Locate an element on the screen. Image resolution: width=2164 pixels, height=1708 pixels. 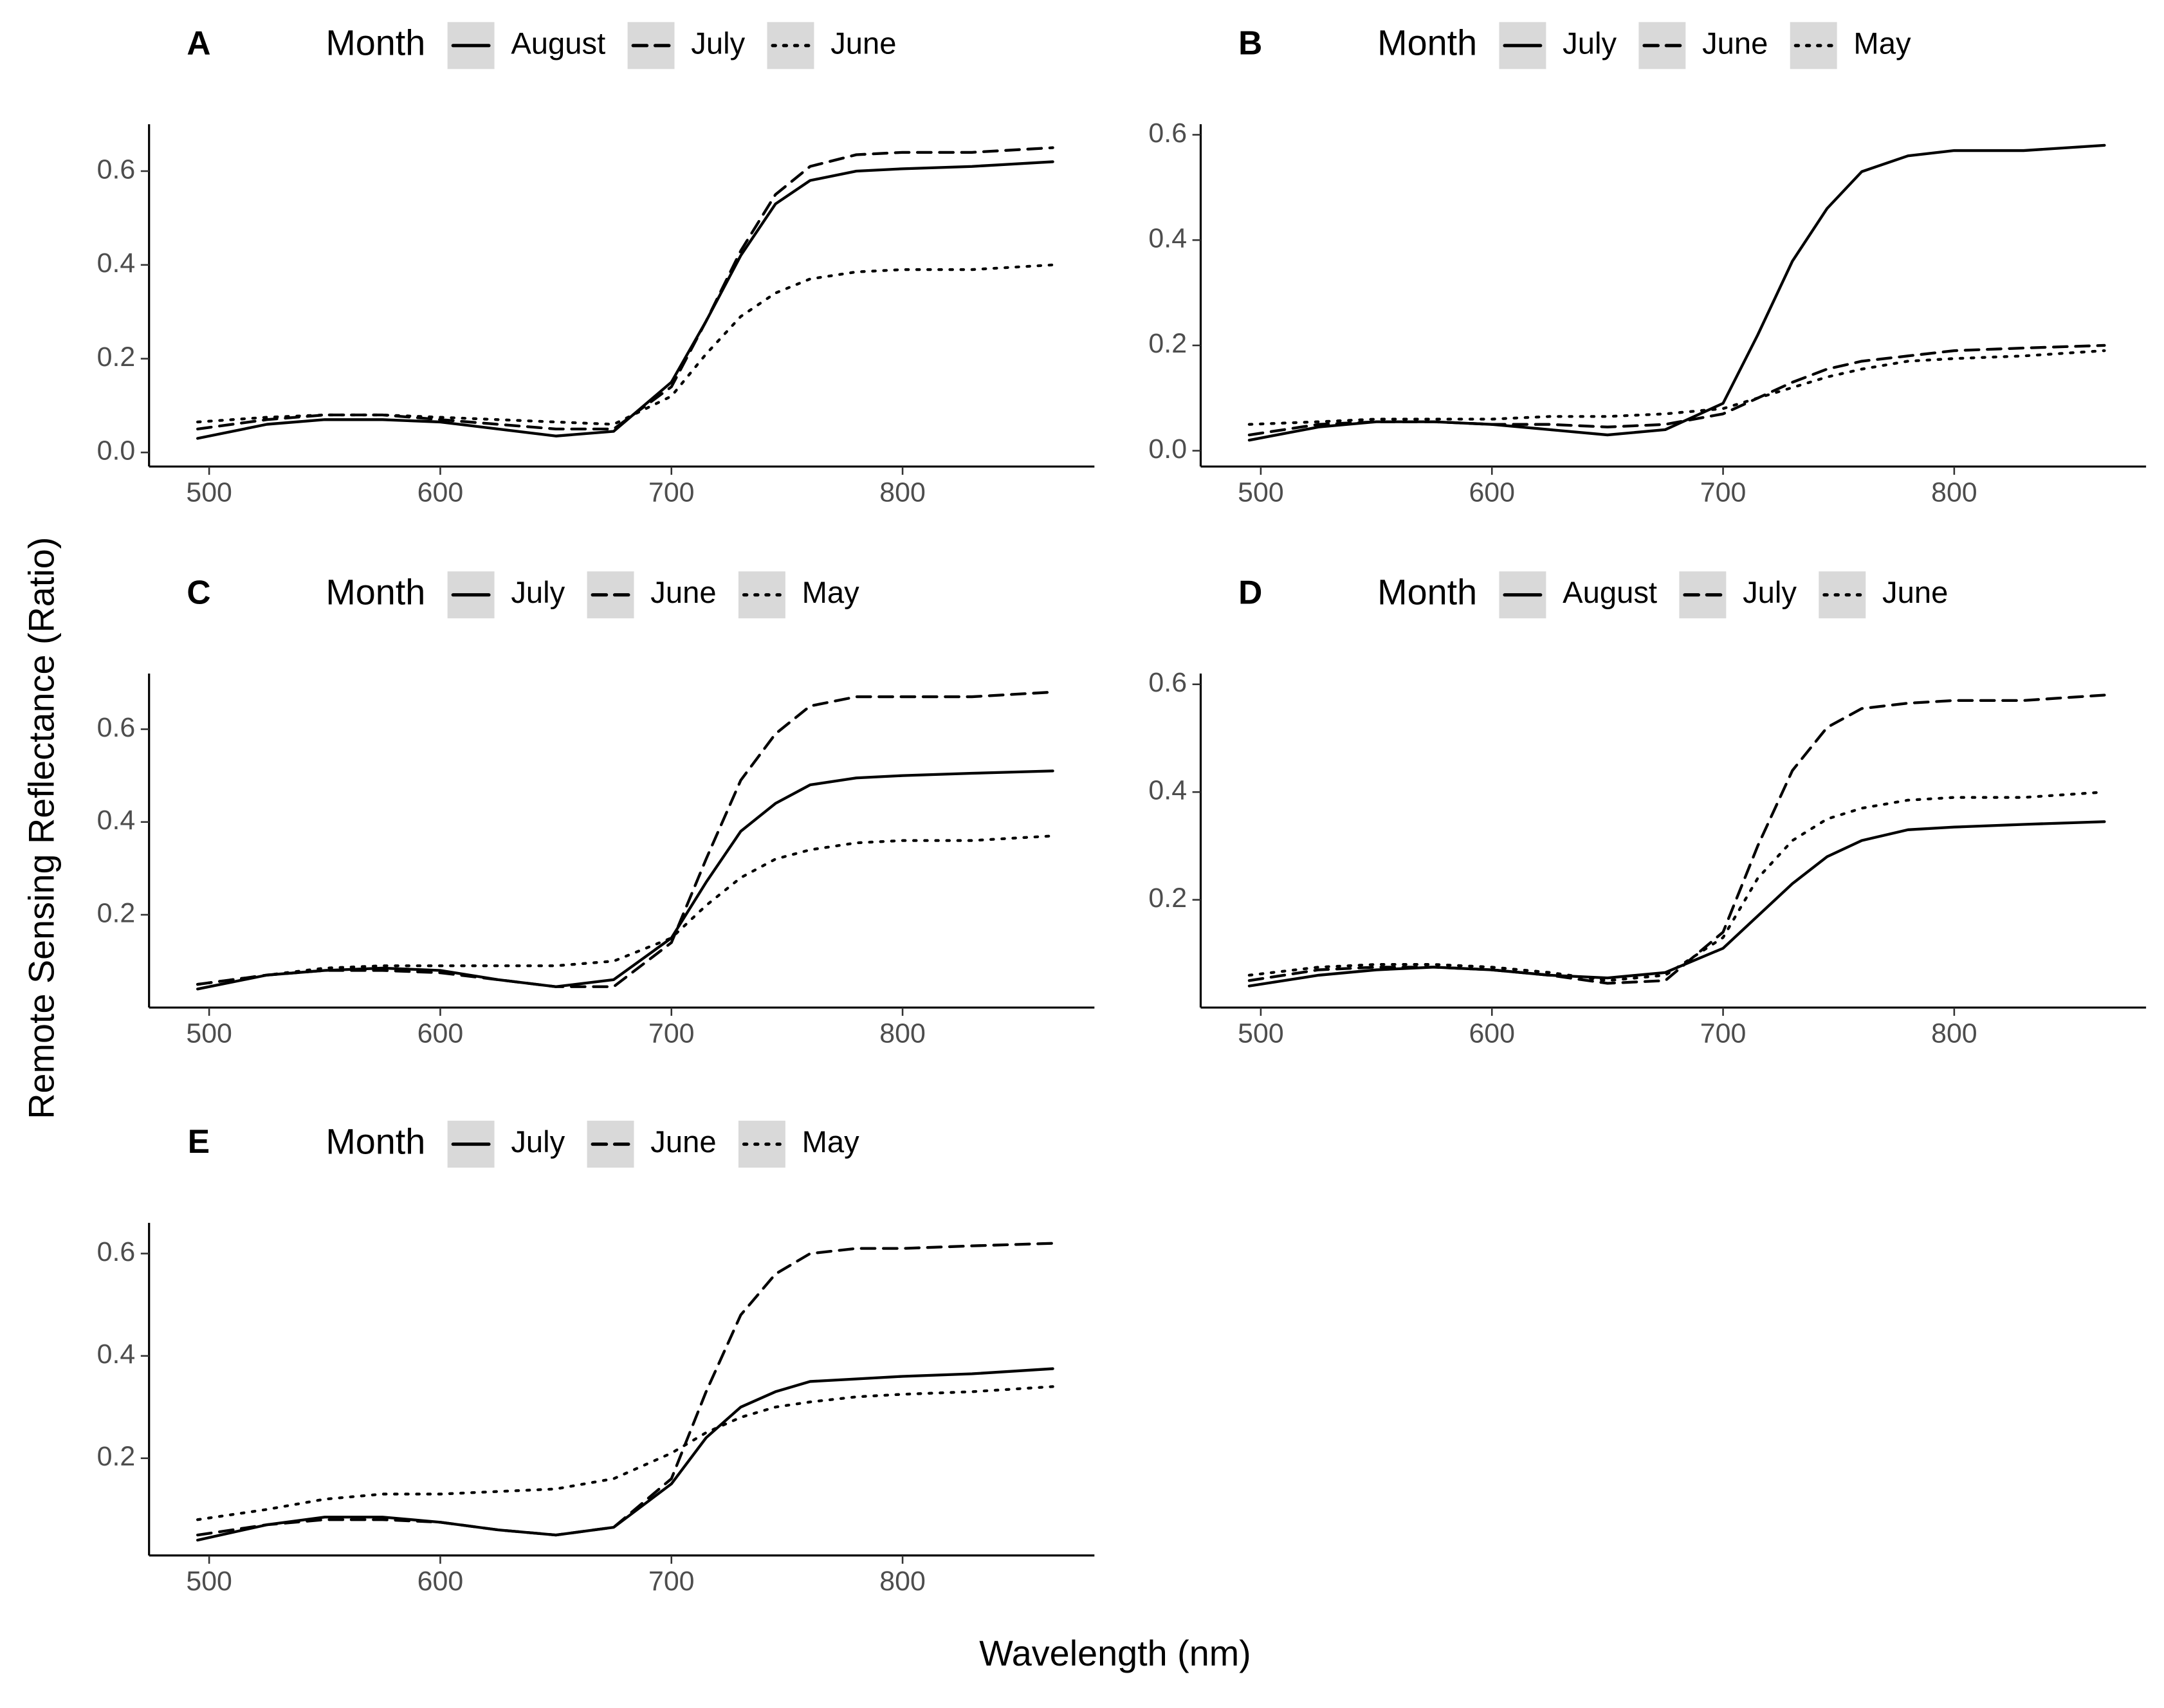
panel-title: B is located at coordinates (1250, 42).